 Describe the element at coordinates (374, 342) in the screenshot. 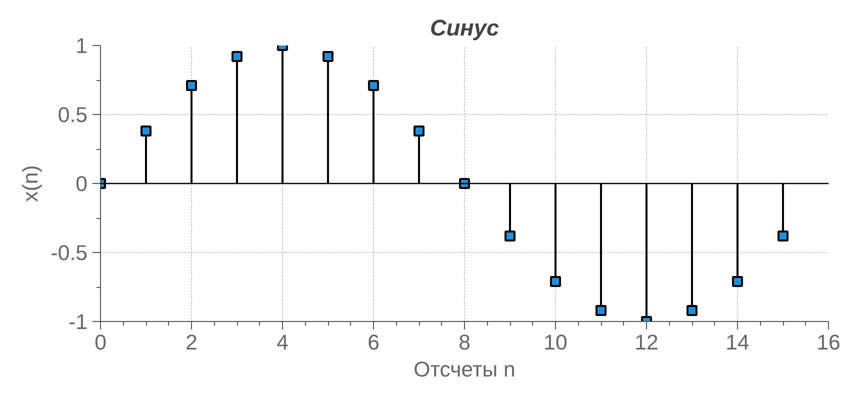

I see `x-tick-label: 6` at that location.